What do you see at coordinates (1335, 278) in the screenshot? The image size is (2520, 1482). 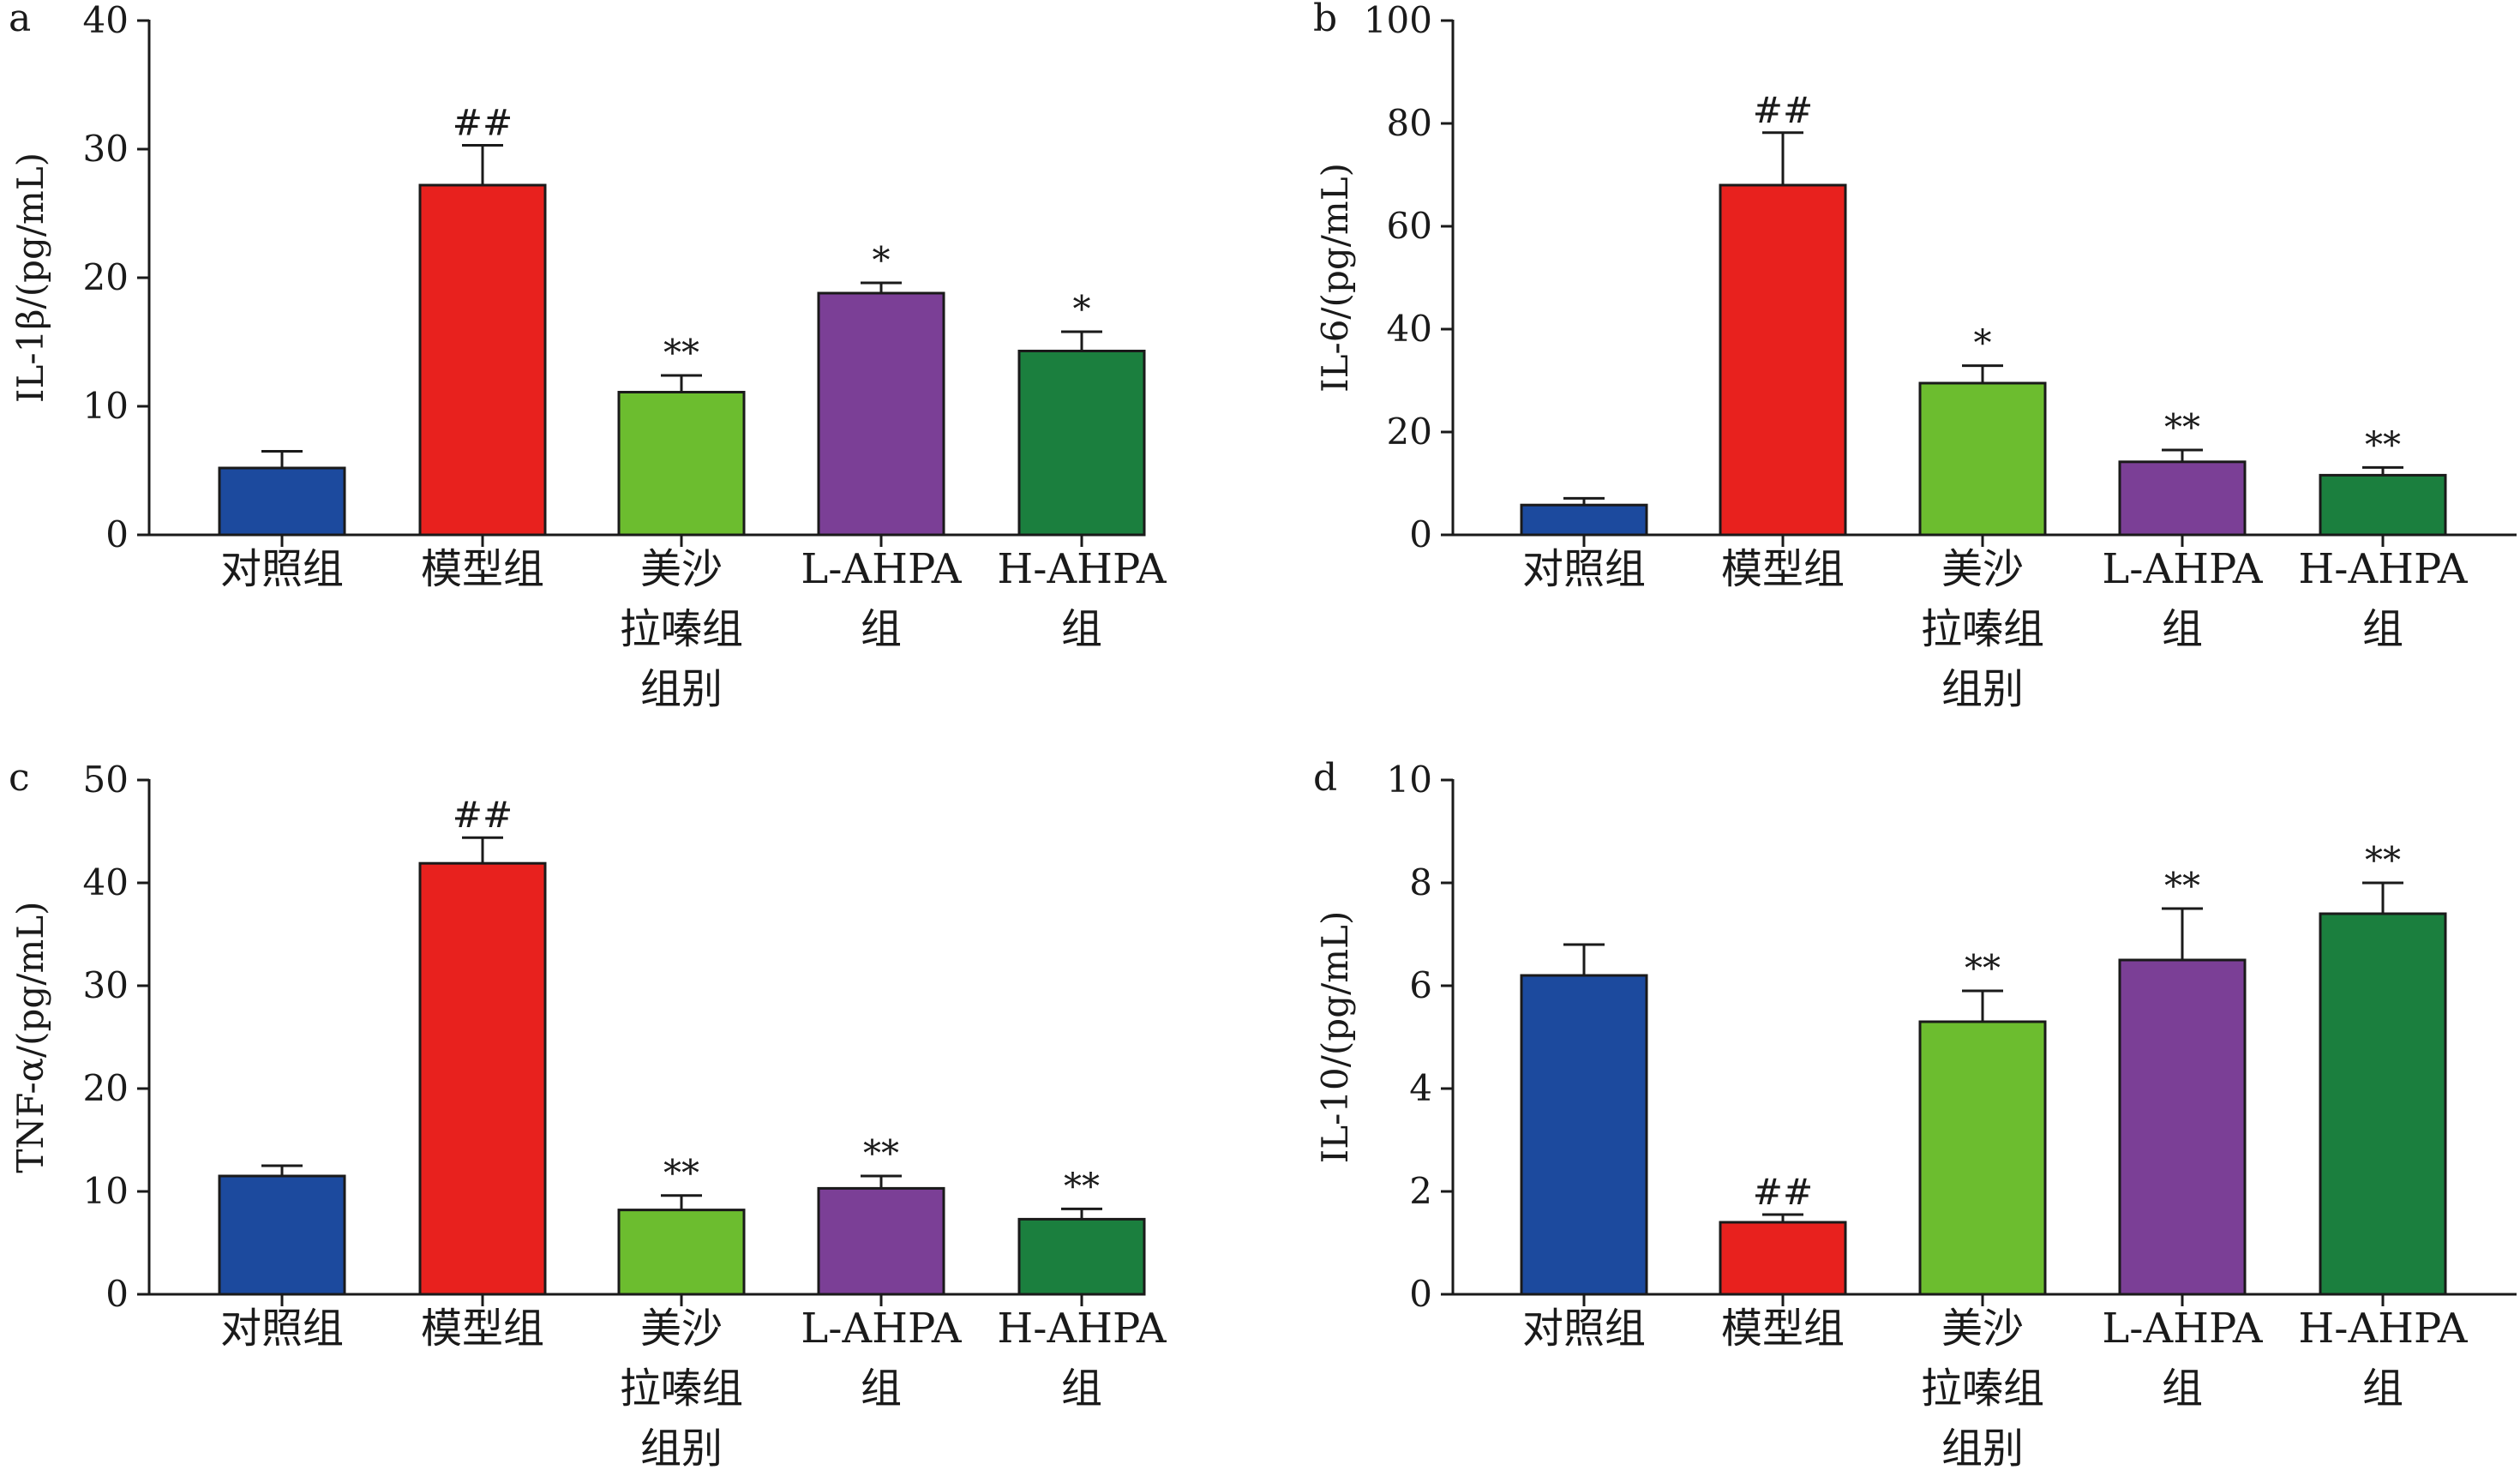 I see `y-axis-label: IL-6/(pg/mL)` at bounding box center [1335, 278].